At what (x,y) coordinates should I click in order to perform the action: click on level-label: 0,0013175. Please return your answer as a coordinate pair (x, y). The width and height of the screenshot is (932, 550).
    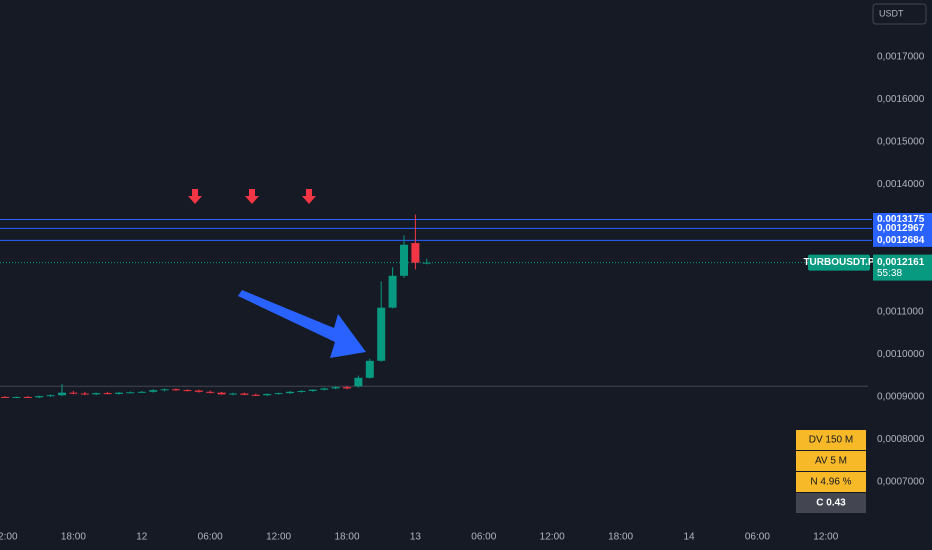
    Looking at the image, I should click on (901, 219).